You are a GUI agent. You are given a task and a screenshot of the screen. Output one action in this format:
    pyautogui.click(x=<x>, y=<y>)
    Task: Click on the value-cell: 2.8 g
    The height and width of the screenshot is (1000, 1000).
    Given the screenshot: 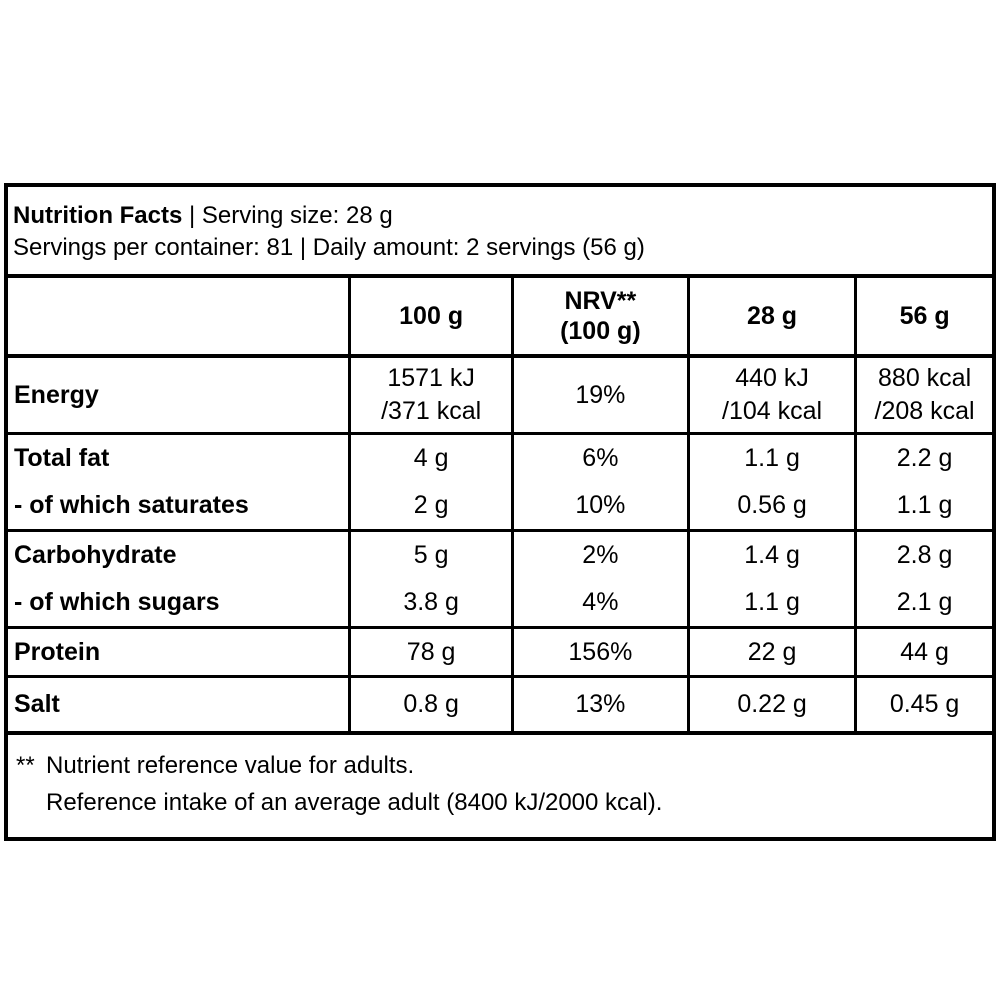 What is the action you would take?
    pyautogui.click(x=923, y=555)
    